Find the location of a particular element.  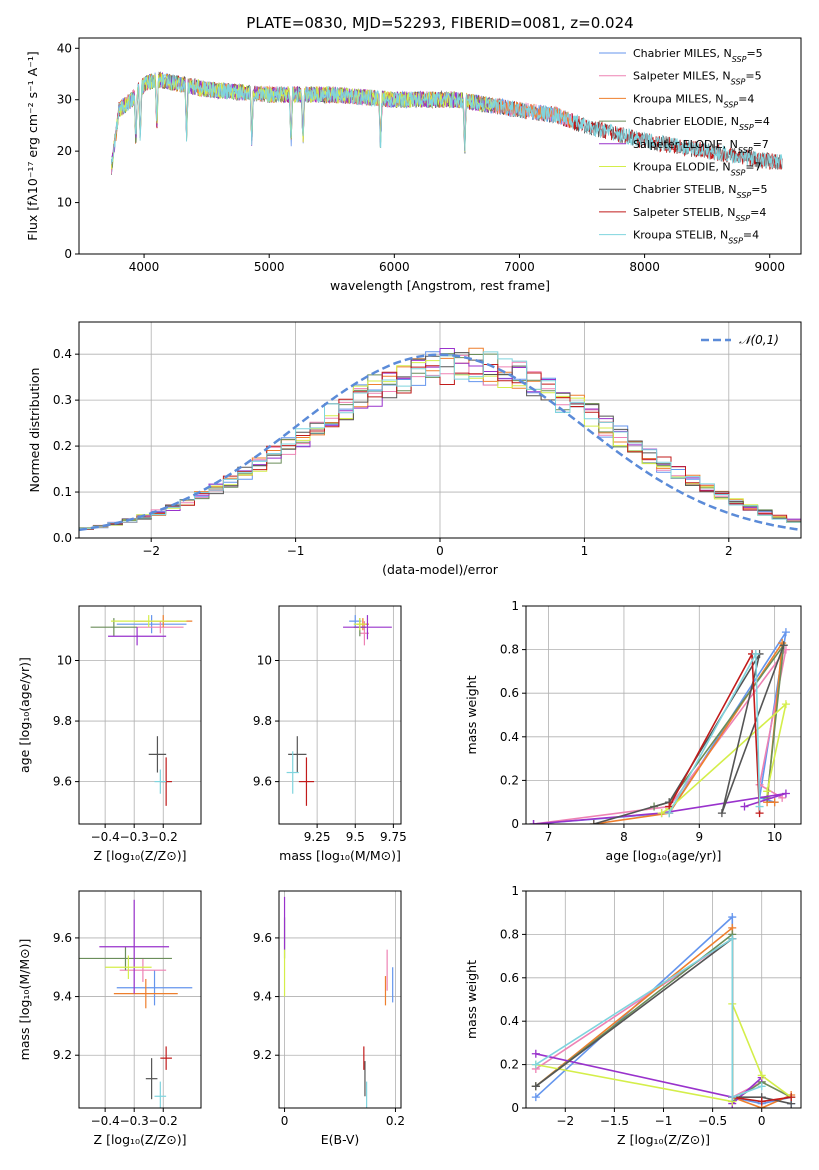

y-tick-label: 40 is located at coordinates (64, 48).